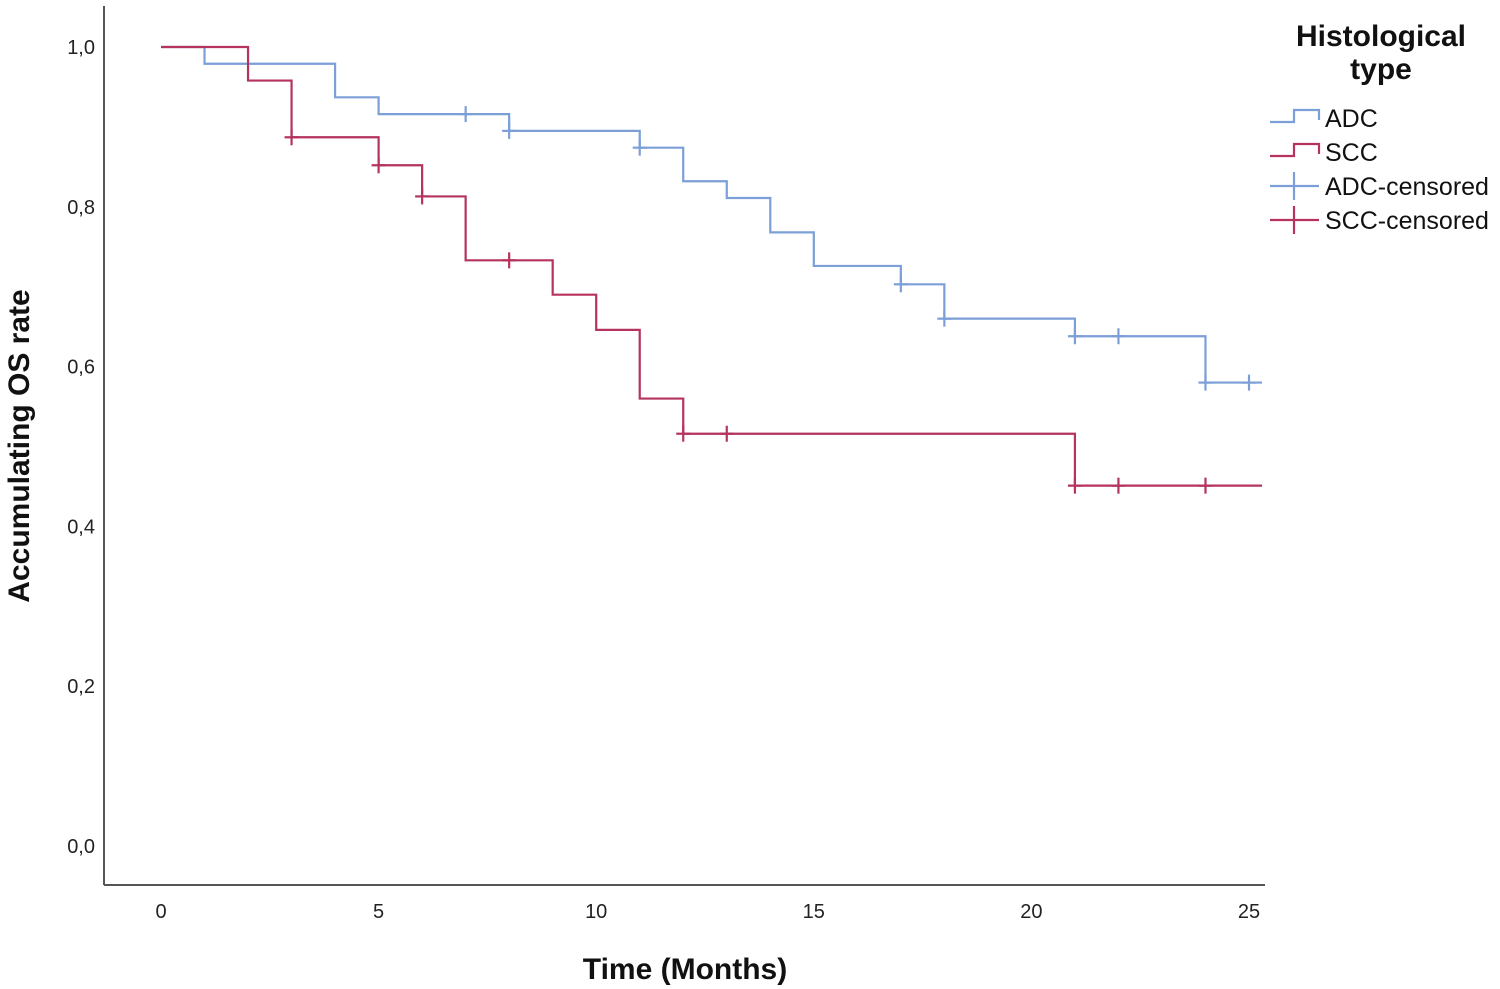 The image size is (1500, 989). Describe the element at coordinates (1031, 912) in the screenshot. I see `x-tick-label: 20` at that location.